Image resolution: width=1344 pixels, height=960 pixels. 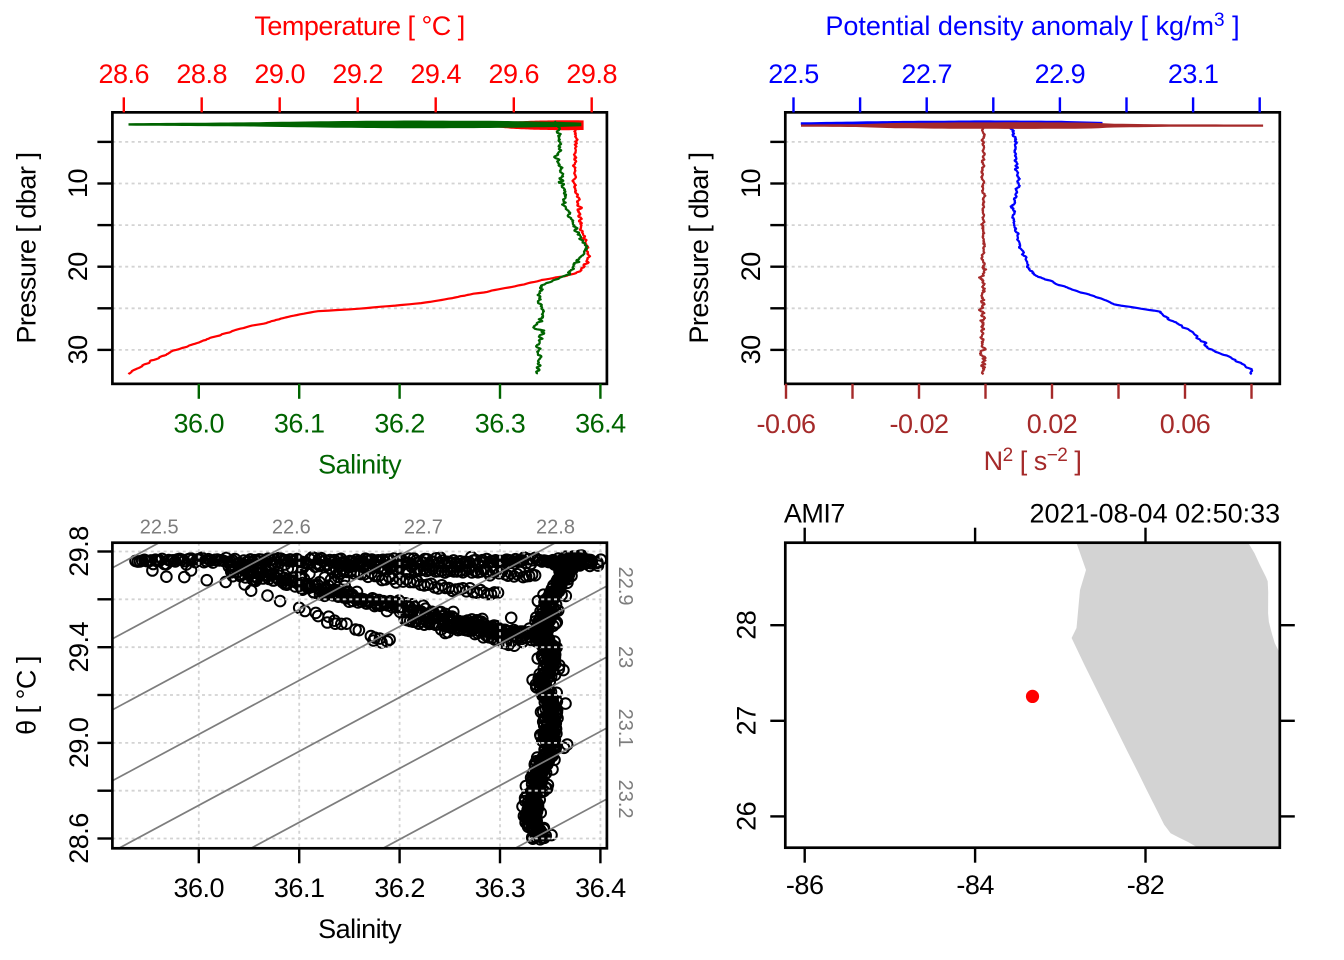 I want to click on svg-text: 22.8, so click(x=555, y=528).